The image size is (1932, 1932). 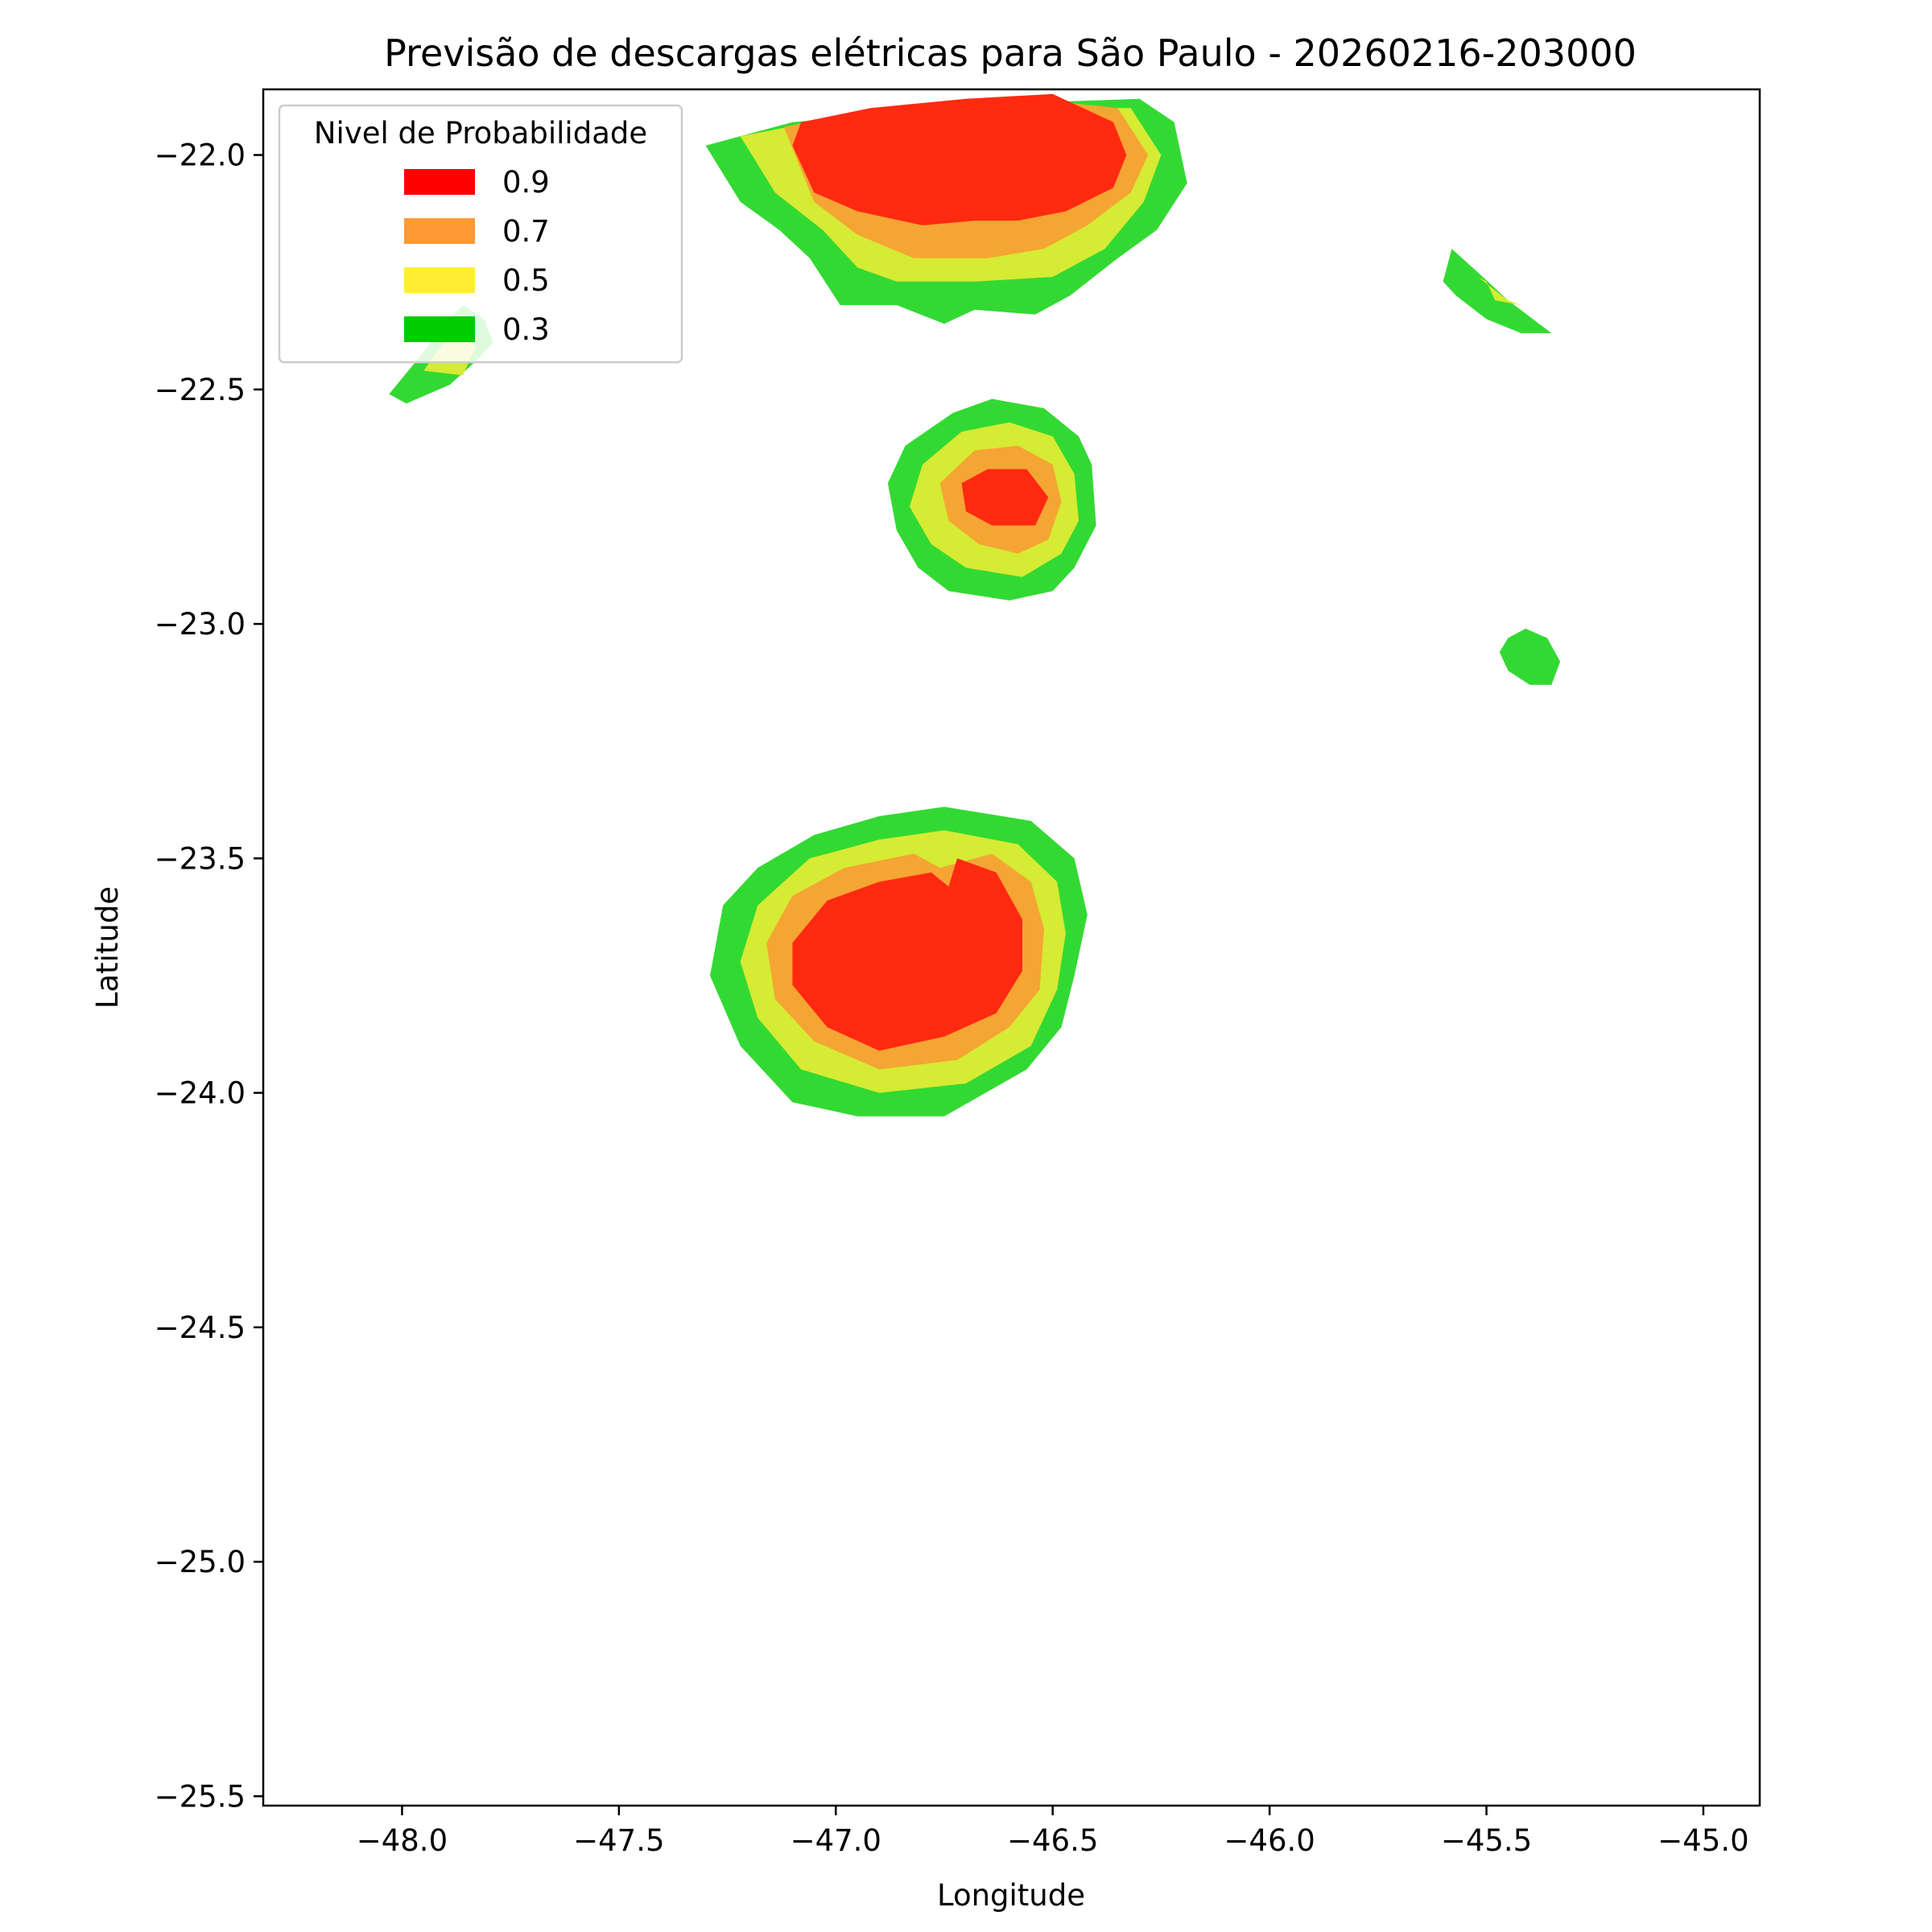 What do you see at coordinates (480, 133) in the screenshot?
I see `legend-title: Nivel de Probabilidade` at bounding box center [480, 133].